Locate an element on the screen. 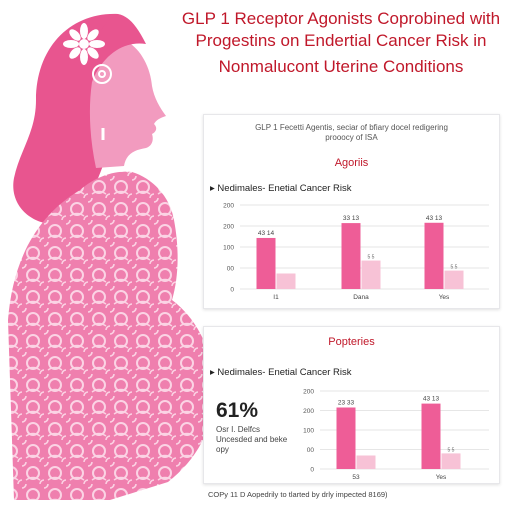 Image resolution: width=512 pixels, height=512 pixels. stat-value: 61% is located at coordinates (237, 410).